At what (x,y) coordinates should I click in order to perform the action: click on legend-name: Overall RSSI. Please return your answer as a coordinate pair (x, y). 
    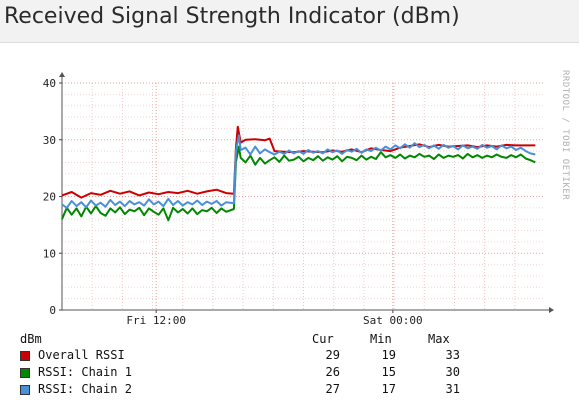
    Looking at the image, I should click on (81, 355).